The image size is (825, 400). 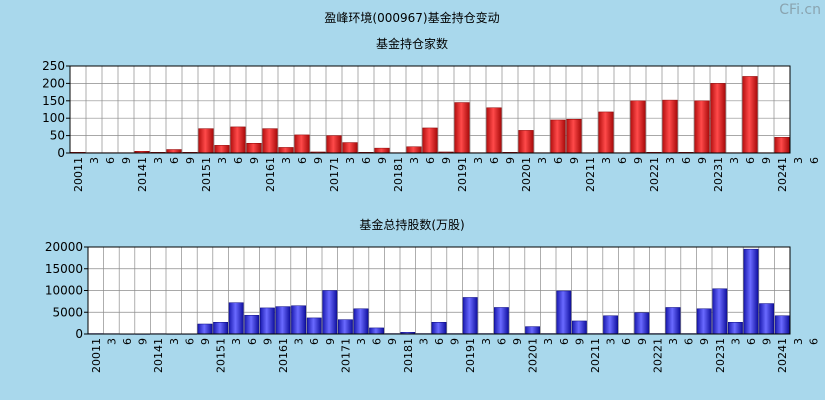 I want to click on watermark: CFi.cn, so click(x=800, y=10).